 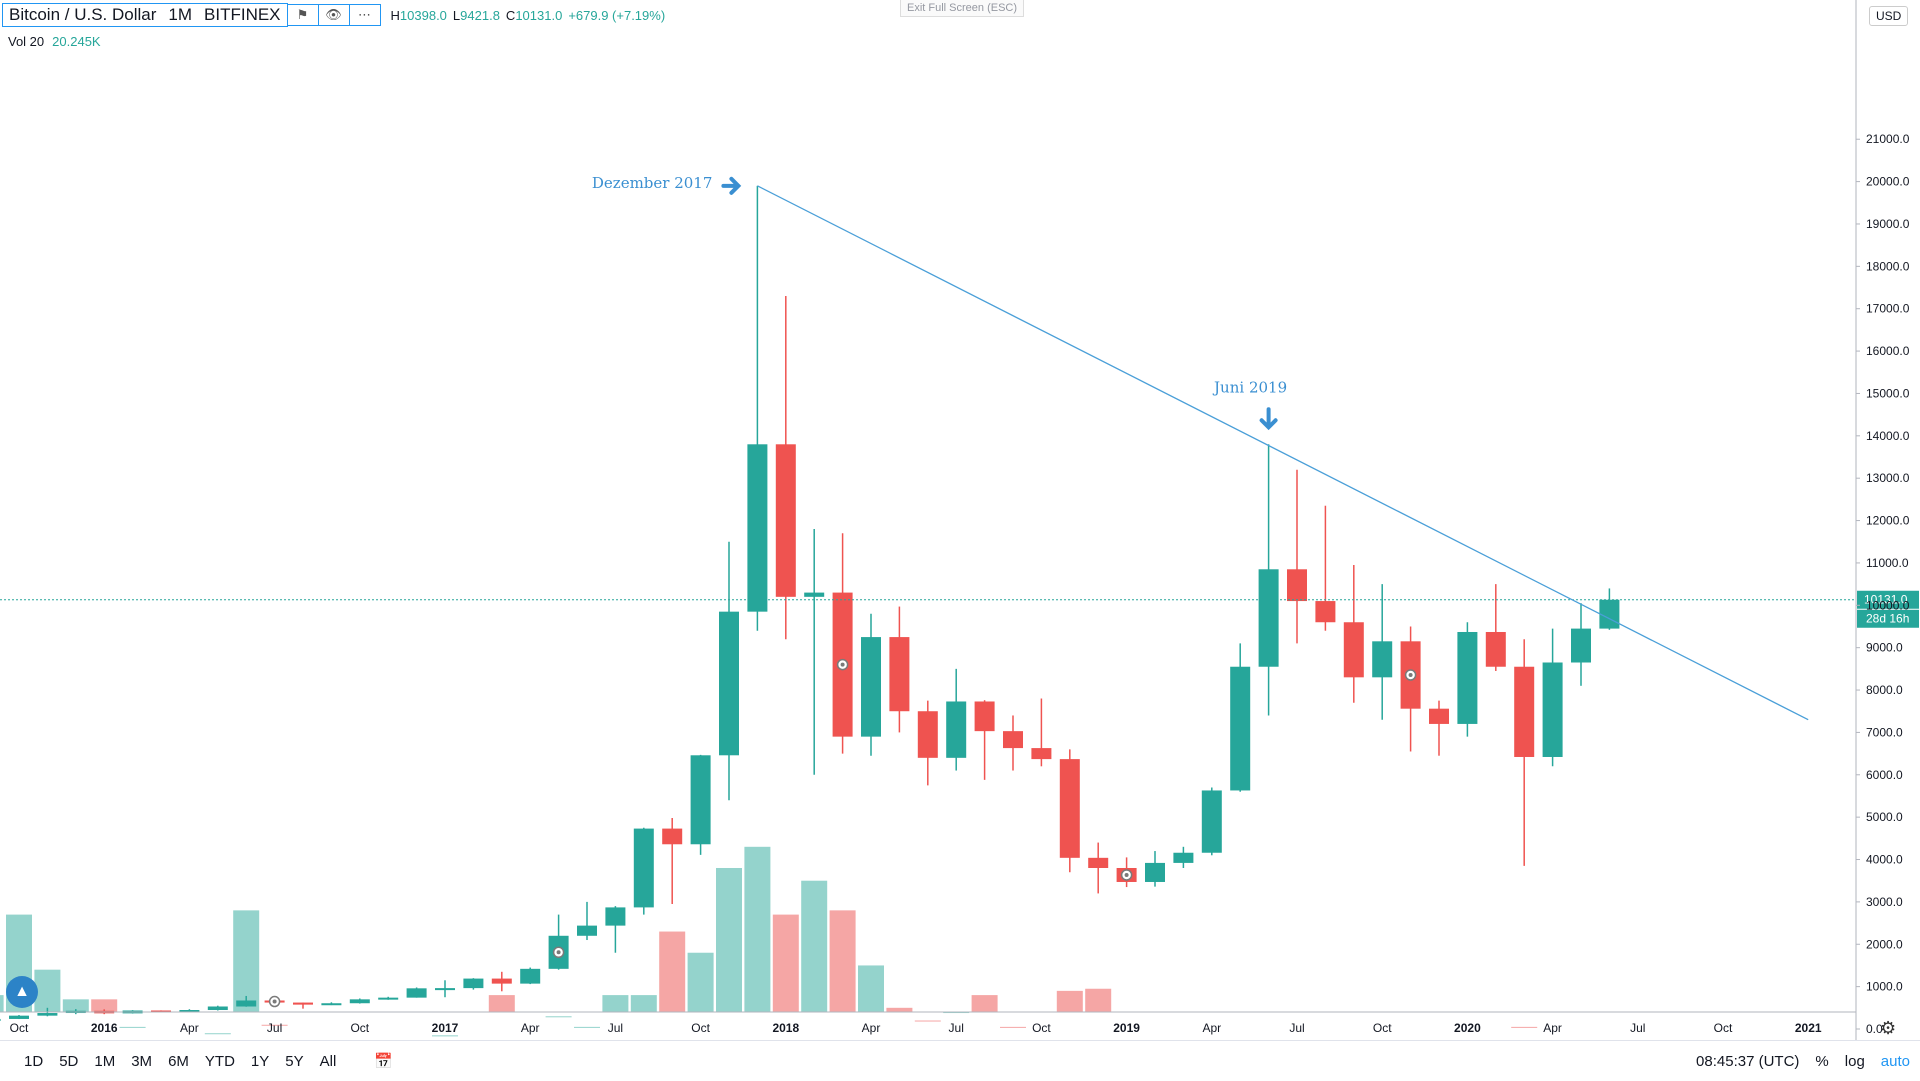 What do you see at coordinates (142, 1061) in the screenshot?
I see `range-button: 3M` at bounding box center [142, 1061].